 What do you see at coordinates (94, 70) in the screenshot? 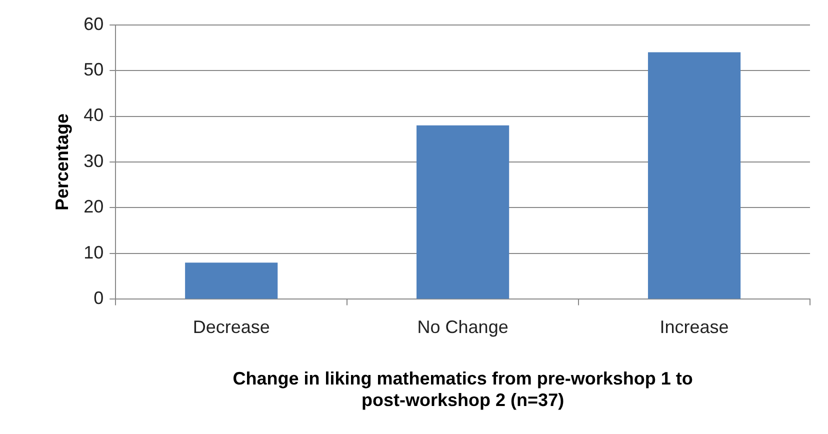
I see `y-tick-label: 50` at bounding box center [94, 70].